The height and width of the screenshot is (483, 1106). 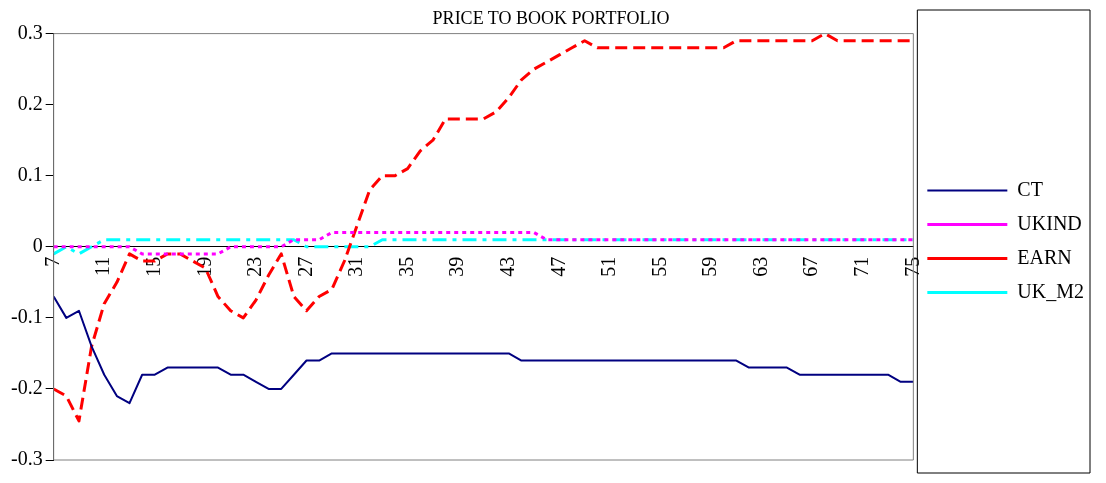 What do you see at coordinates (26, 387) in the screenshot?
I see `y-tick-label: -0.2` at bounding box center [26, 387].